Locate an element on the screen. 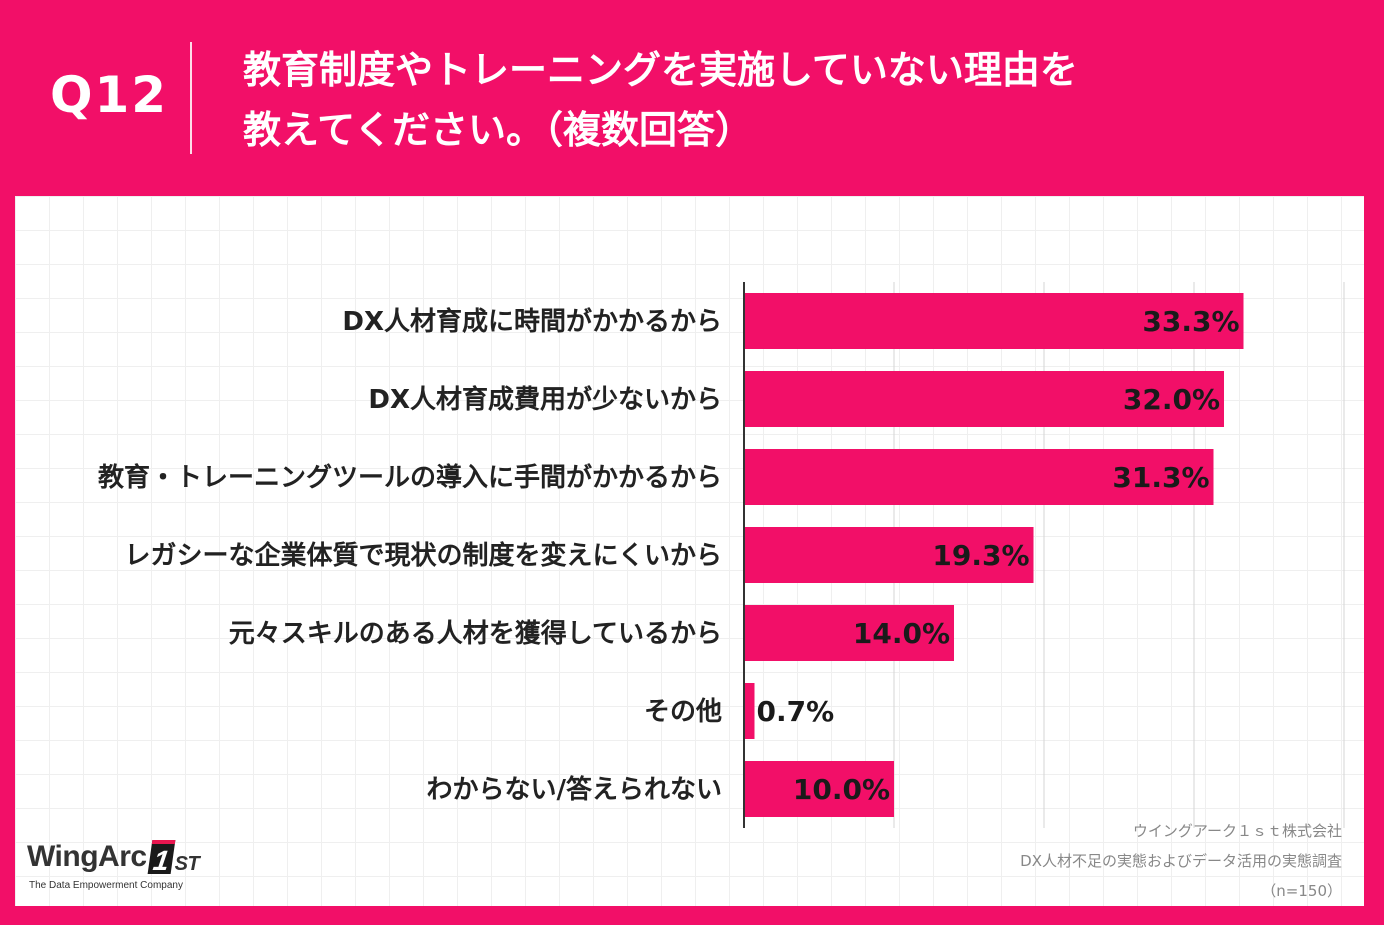 This screenshot has width=1384, height=925. value-label-1: 33.3% is located at coordinates (1190, 321).